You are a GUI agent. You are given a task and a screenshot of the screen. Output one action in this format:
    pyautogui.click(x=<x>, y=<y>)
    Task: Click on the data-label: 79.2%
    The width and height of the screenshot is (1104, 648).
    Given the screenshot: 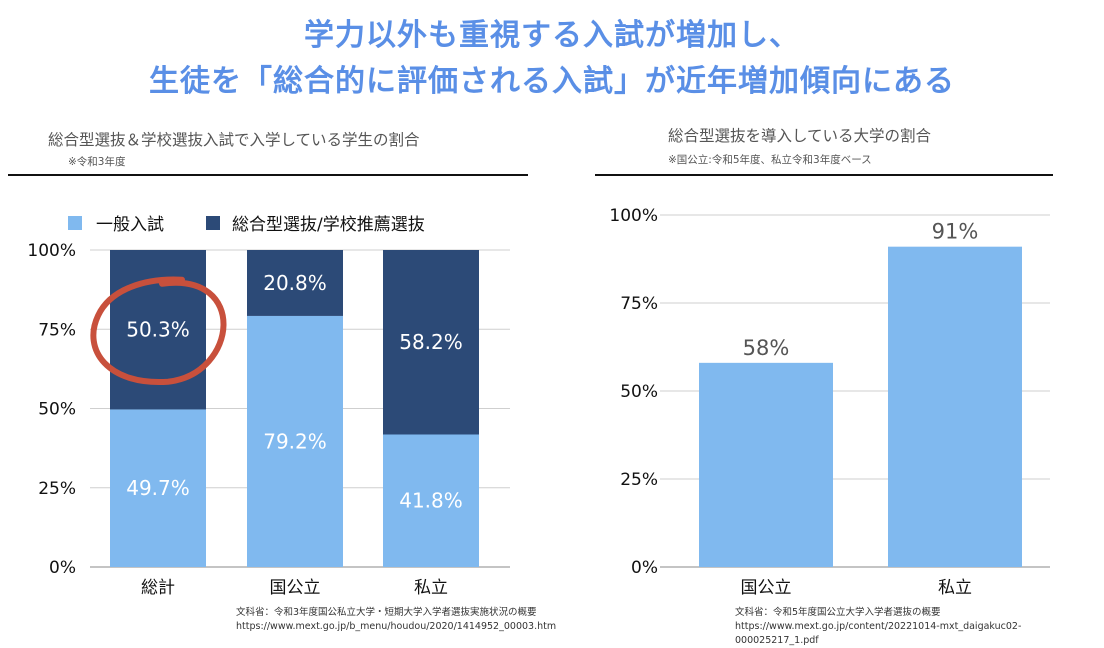 What is the action you would take?
    pyautogui.click(x=295, y=441)
    